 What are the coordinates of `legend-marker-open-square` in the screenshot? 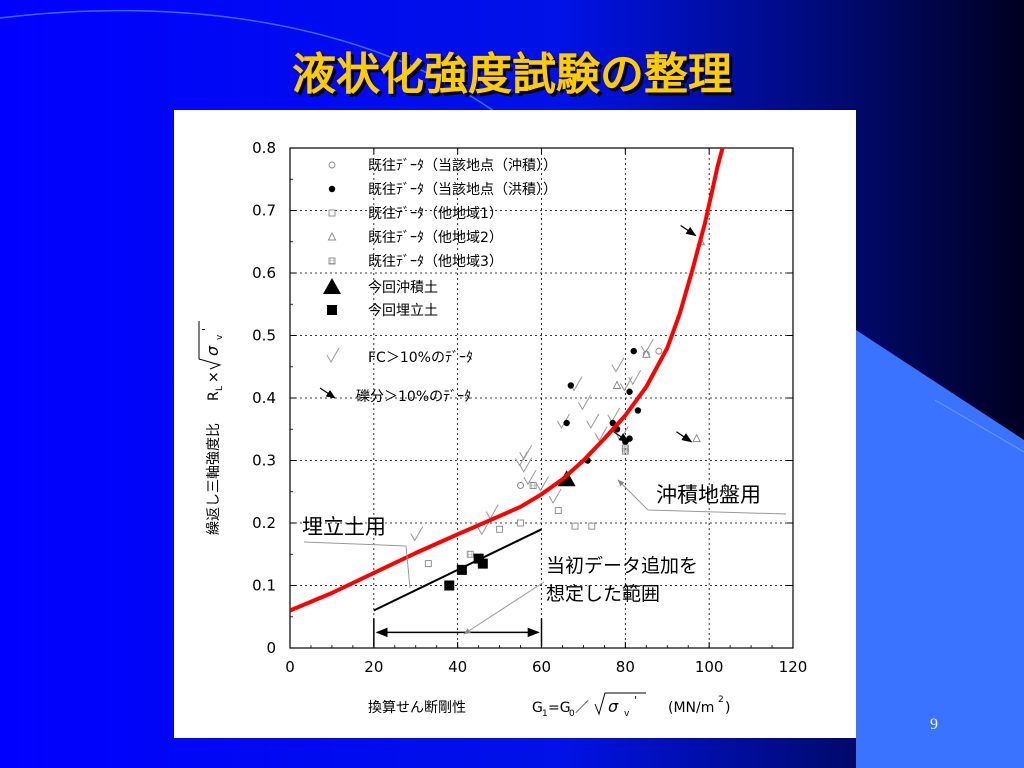 It's located at (332, 213).